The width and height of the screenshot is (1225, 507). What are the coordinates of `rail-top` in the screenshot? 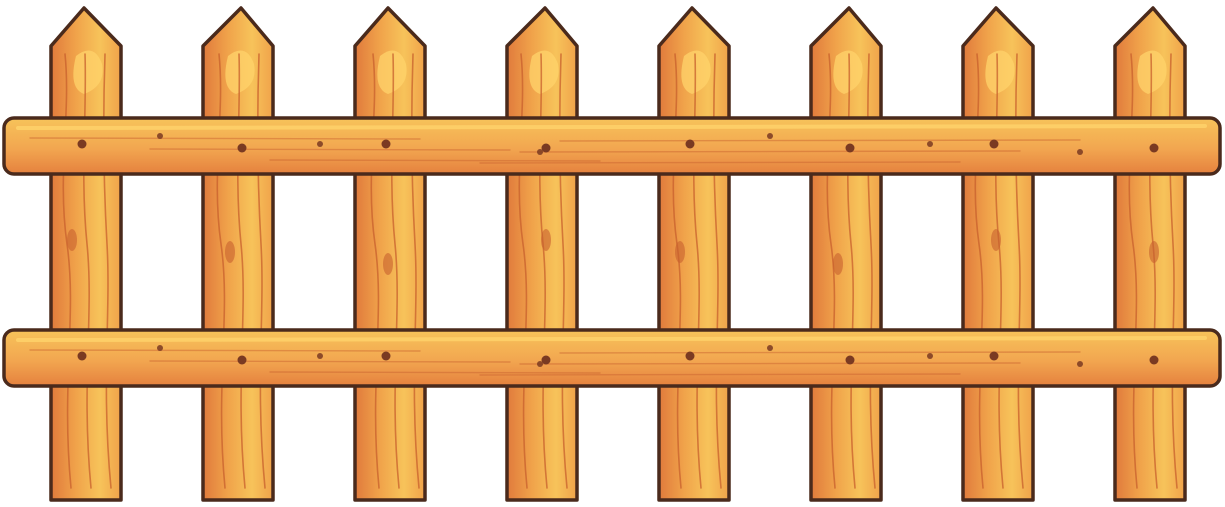 It's located at (612, 146).